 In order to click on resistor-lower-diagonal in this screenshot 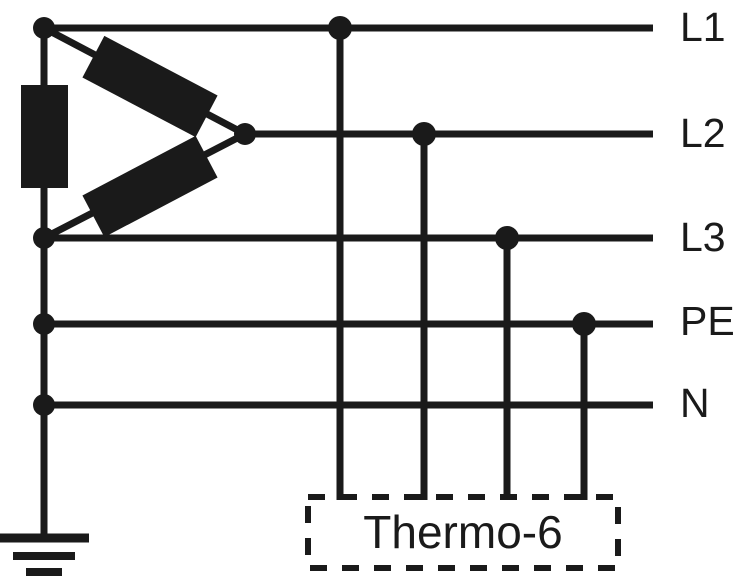, I will do `click(150, 186)`.